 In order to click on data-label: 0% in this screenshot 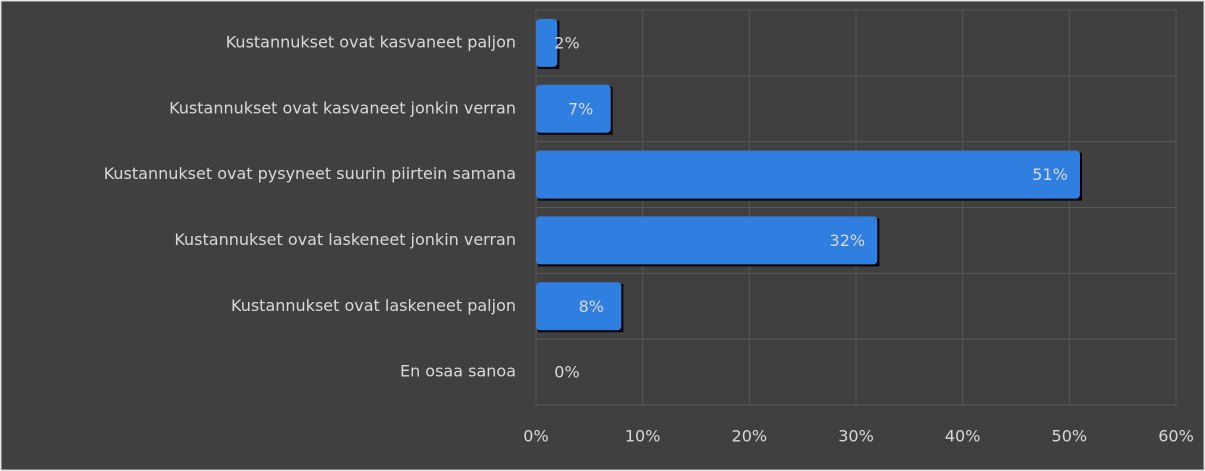, I will do `click(566, 372)`.